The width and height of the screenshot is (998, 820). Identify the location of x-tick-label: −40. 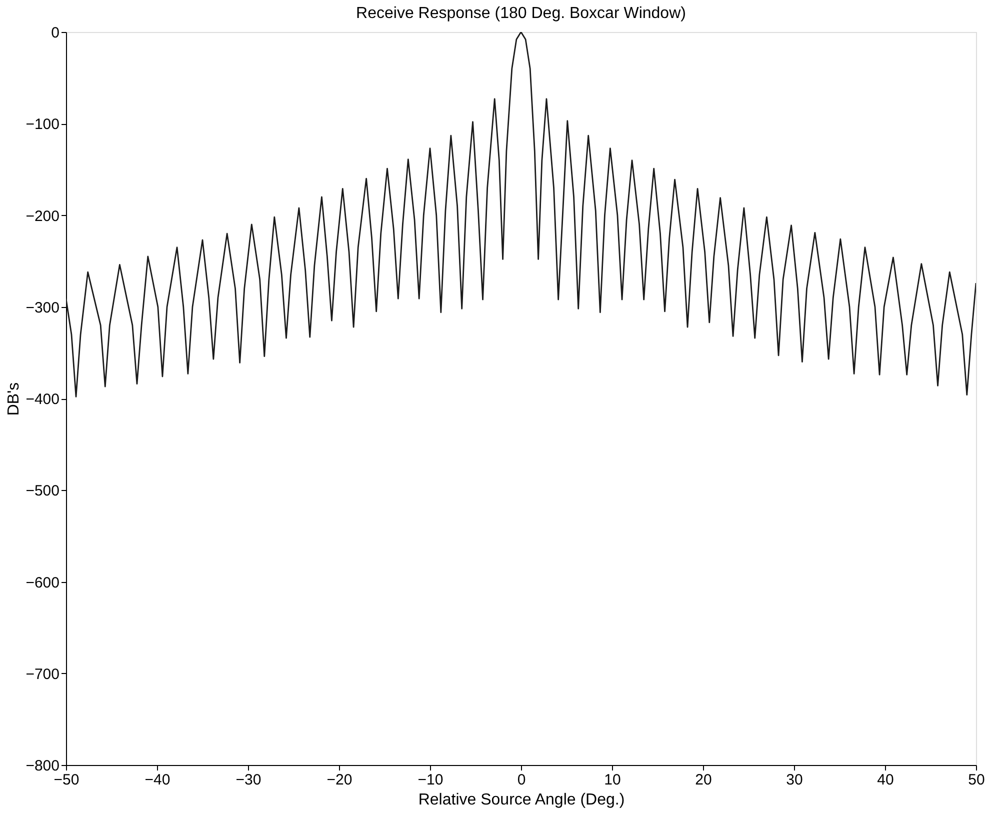
(157, 780).